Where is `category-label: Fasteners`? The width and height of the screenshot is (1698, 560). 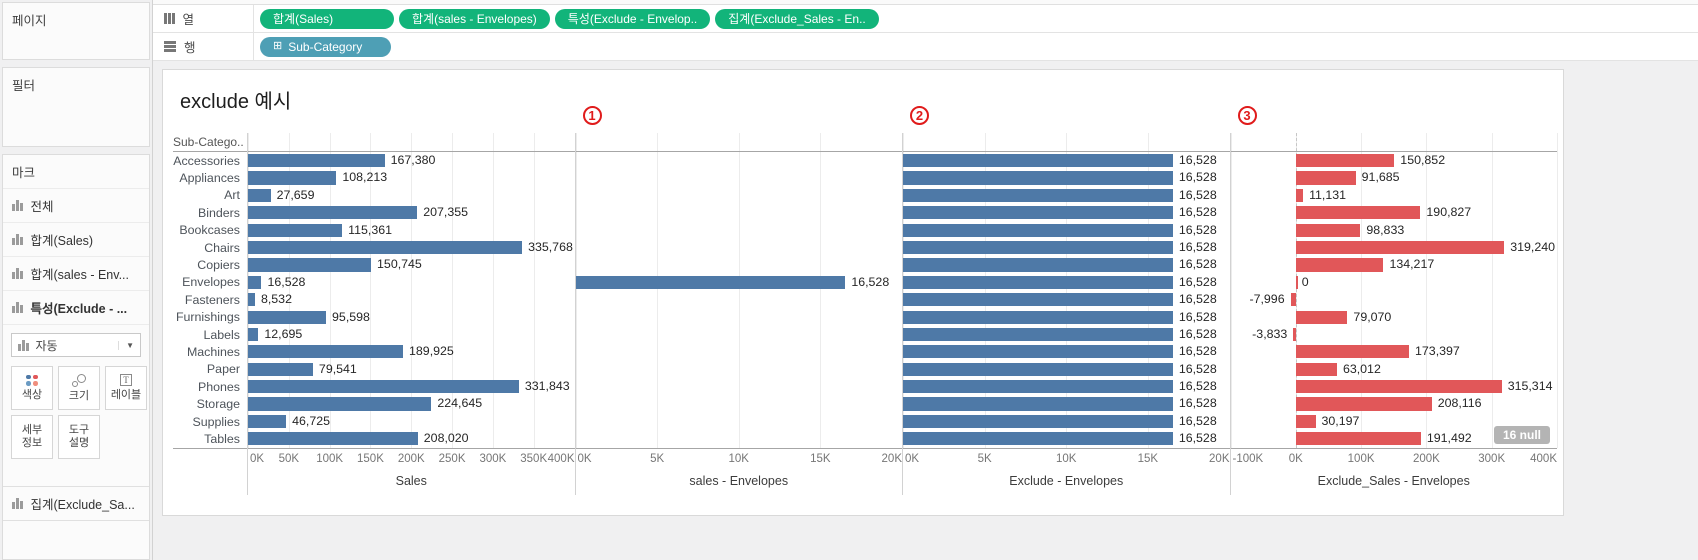 category-label: Fasteners is located at coordinates (212, 299).